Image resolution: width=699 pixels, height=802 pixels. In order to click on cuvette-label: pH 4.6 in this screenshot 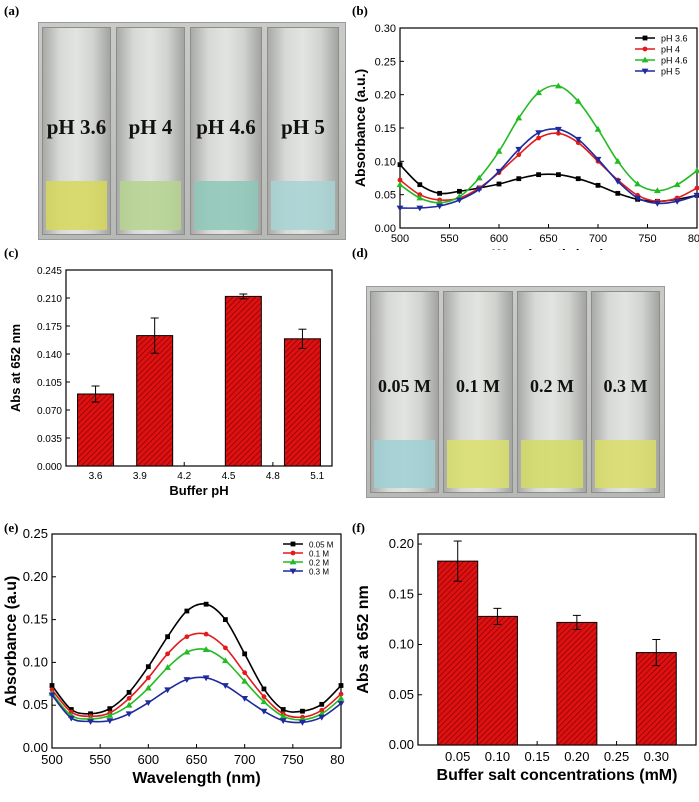, I will do `click(226, 126)`.